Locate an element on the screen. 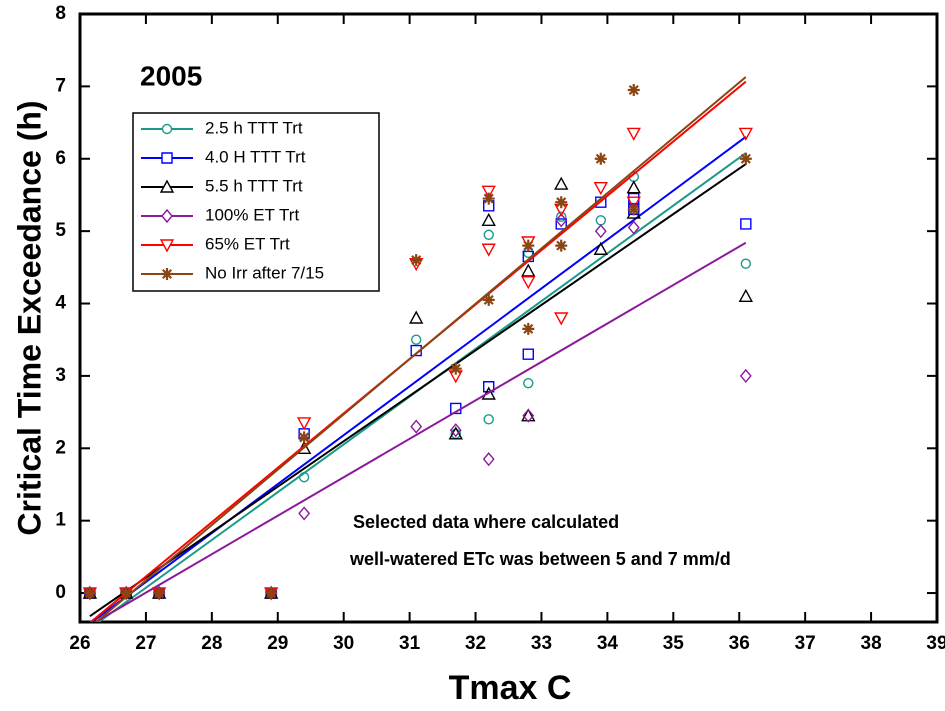 This screenshot has height=711, width=945. x-tick-label: 36 is located at coordinates (739, 643).